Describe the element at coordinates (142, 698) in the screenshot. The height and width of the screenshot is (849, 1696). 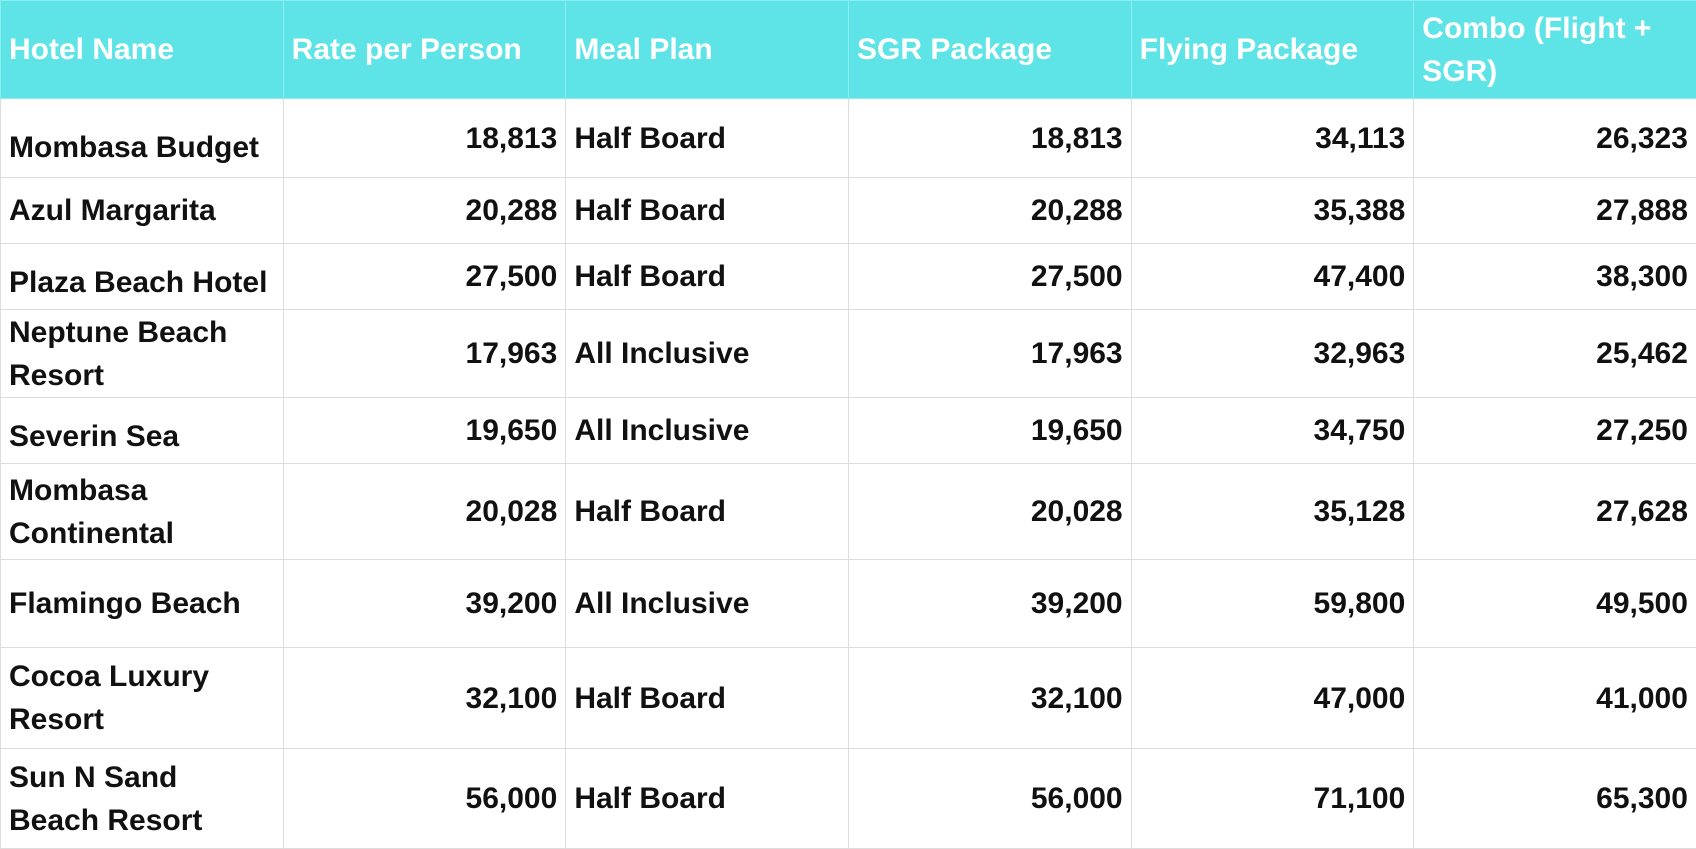
I see `hotel-name-cell: Cocoa Luxury Resort` at that location.